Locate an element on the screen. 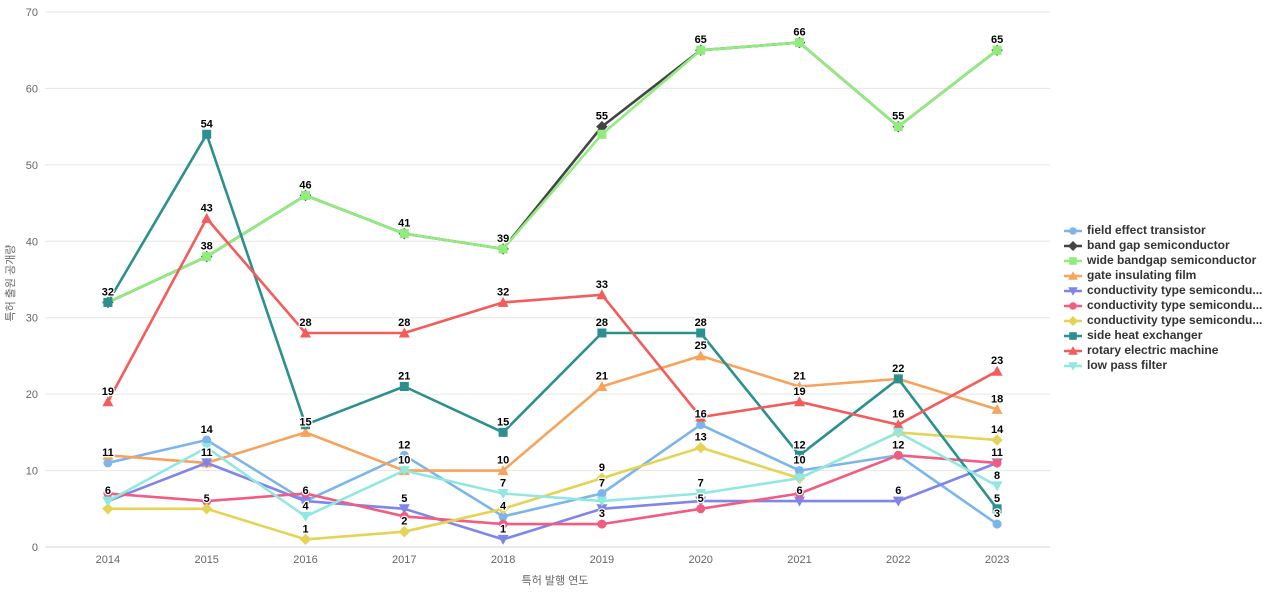 The width and height of the screenshot is (1280, 600). data-label: 11 is located at coordinates (997, 453).